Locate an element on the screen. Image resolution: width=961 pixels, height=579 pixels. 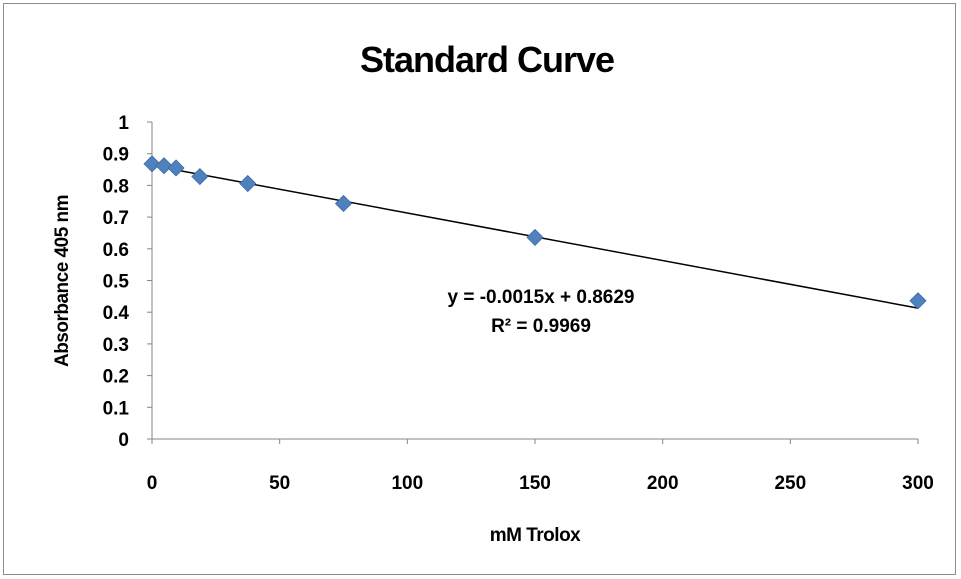
y-tick-label: 0.5 is located at coordinates (116, 282).